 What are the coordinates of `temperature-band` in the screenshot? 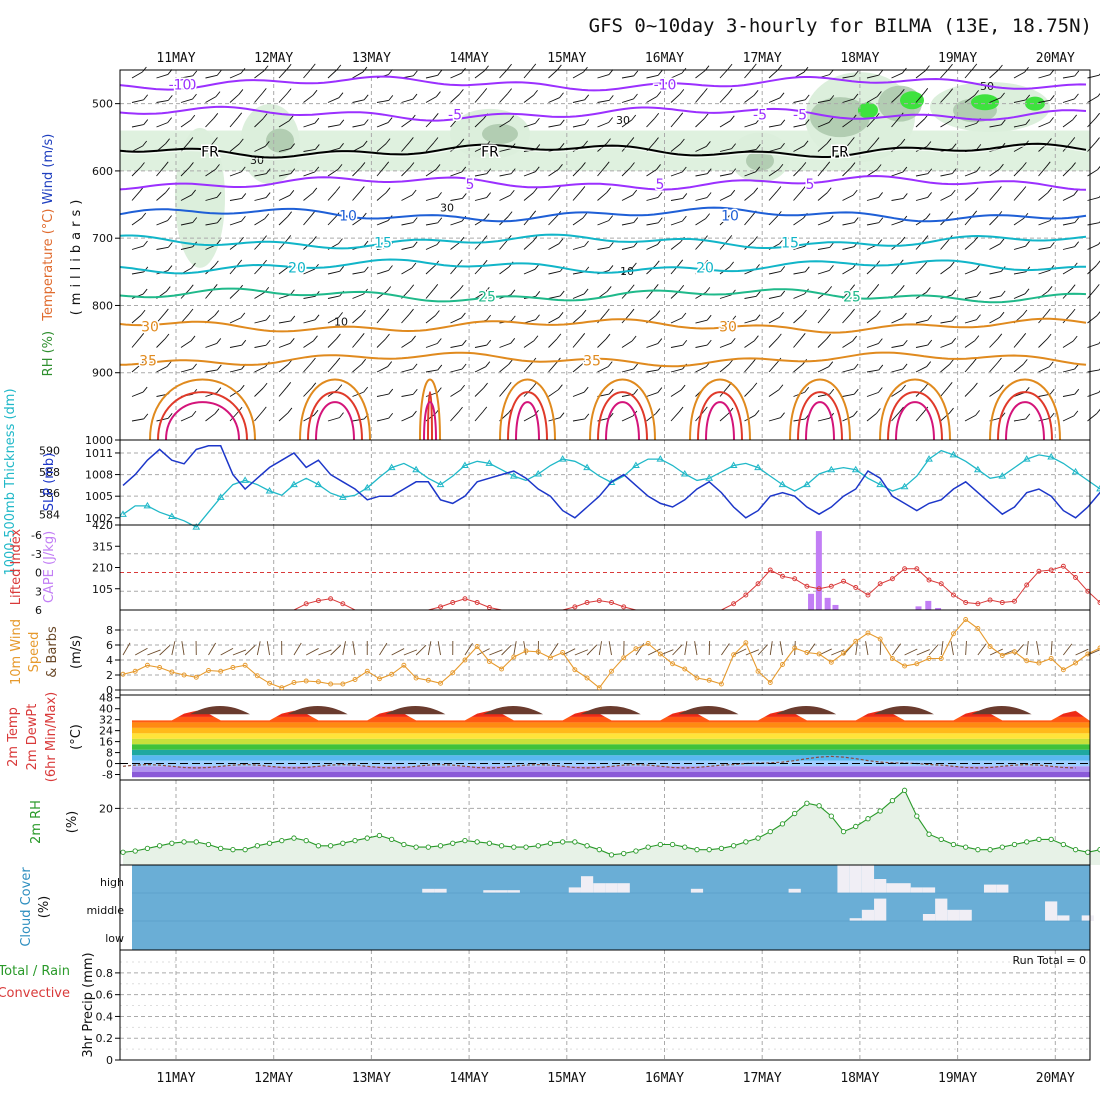 It's located at (611, 763).